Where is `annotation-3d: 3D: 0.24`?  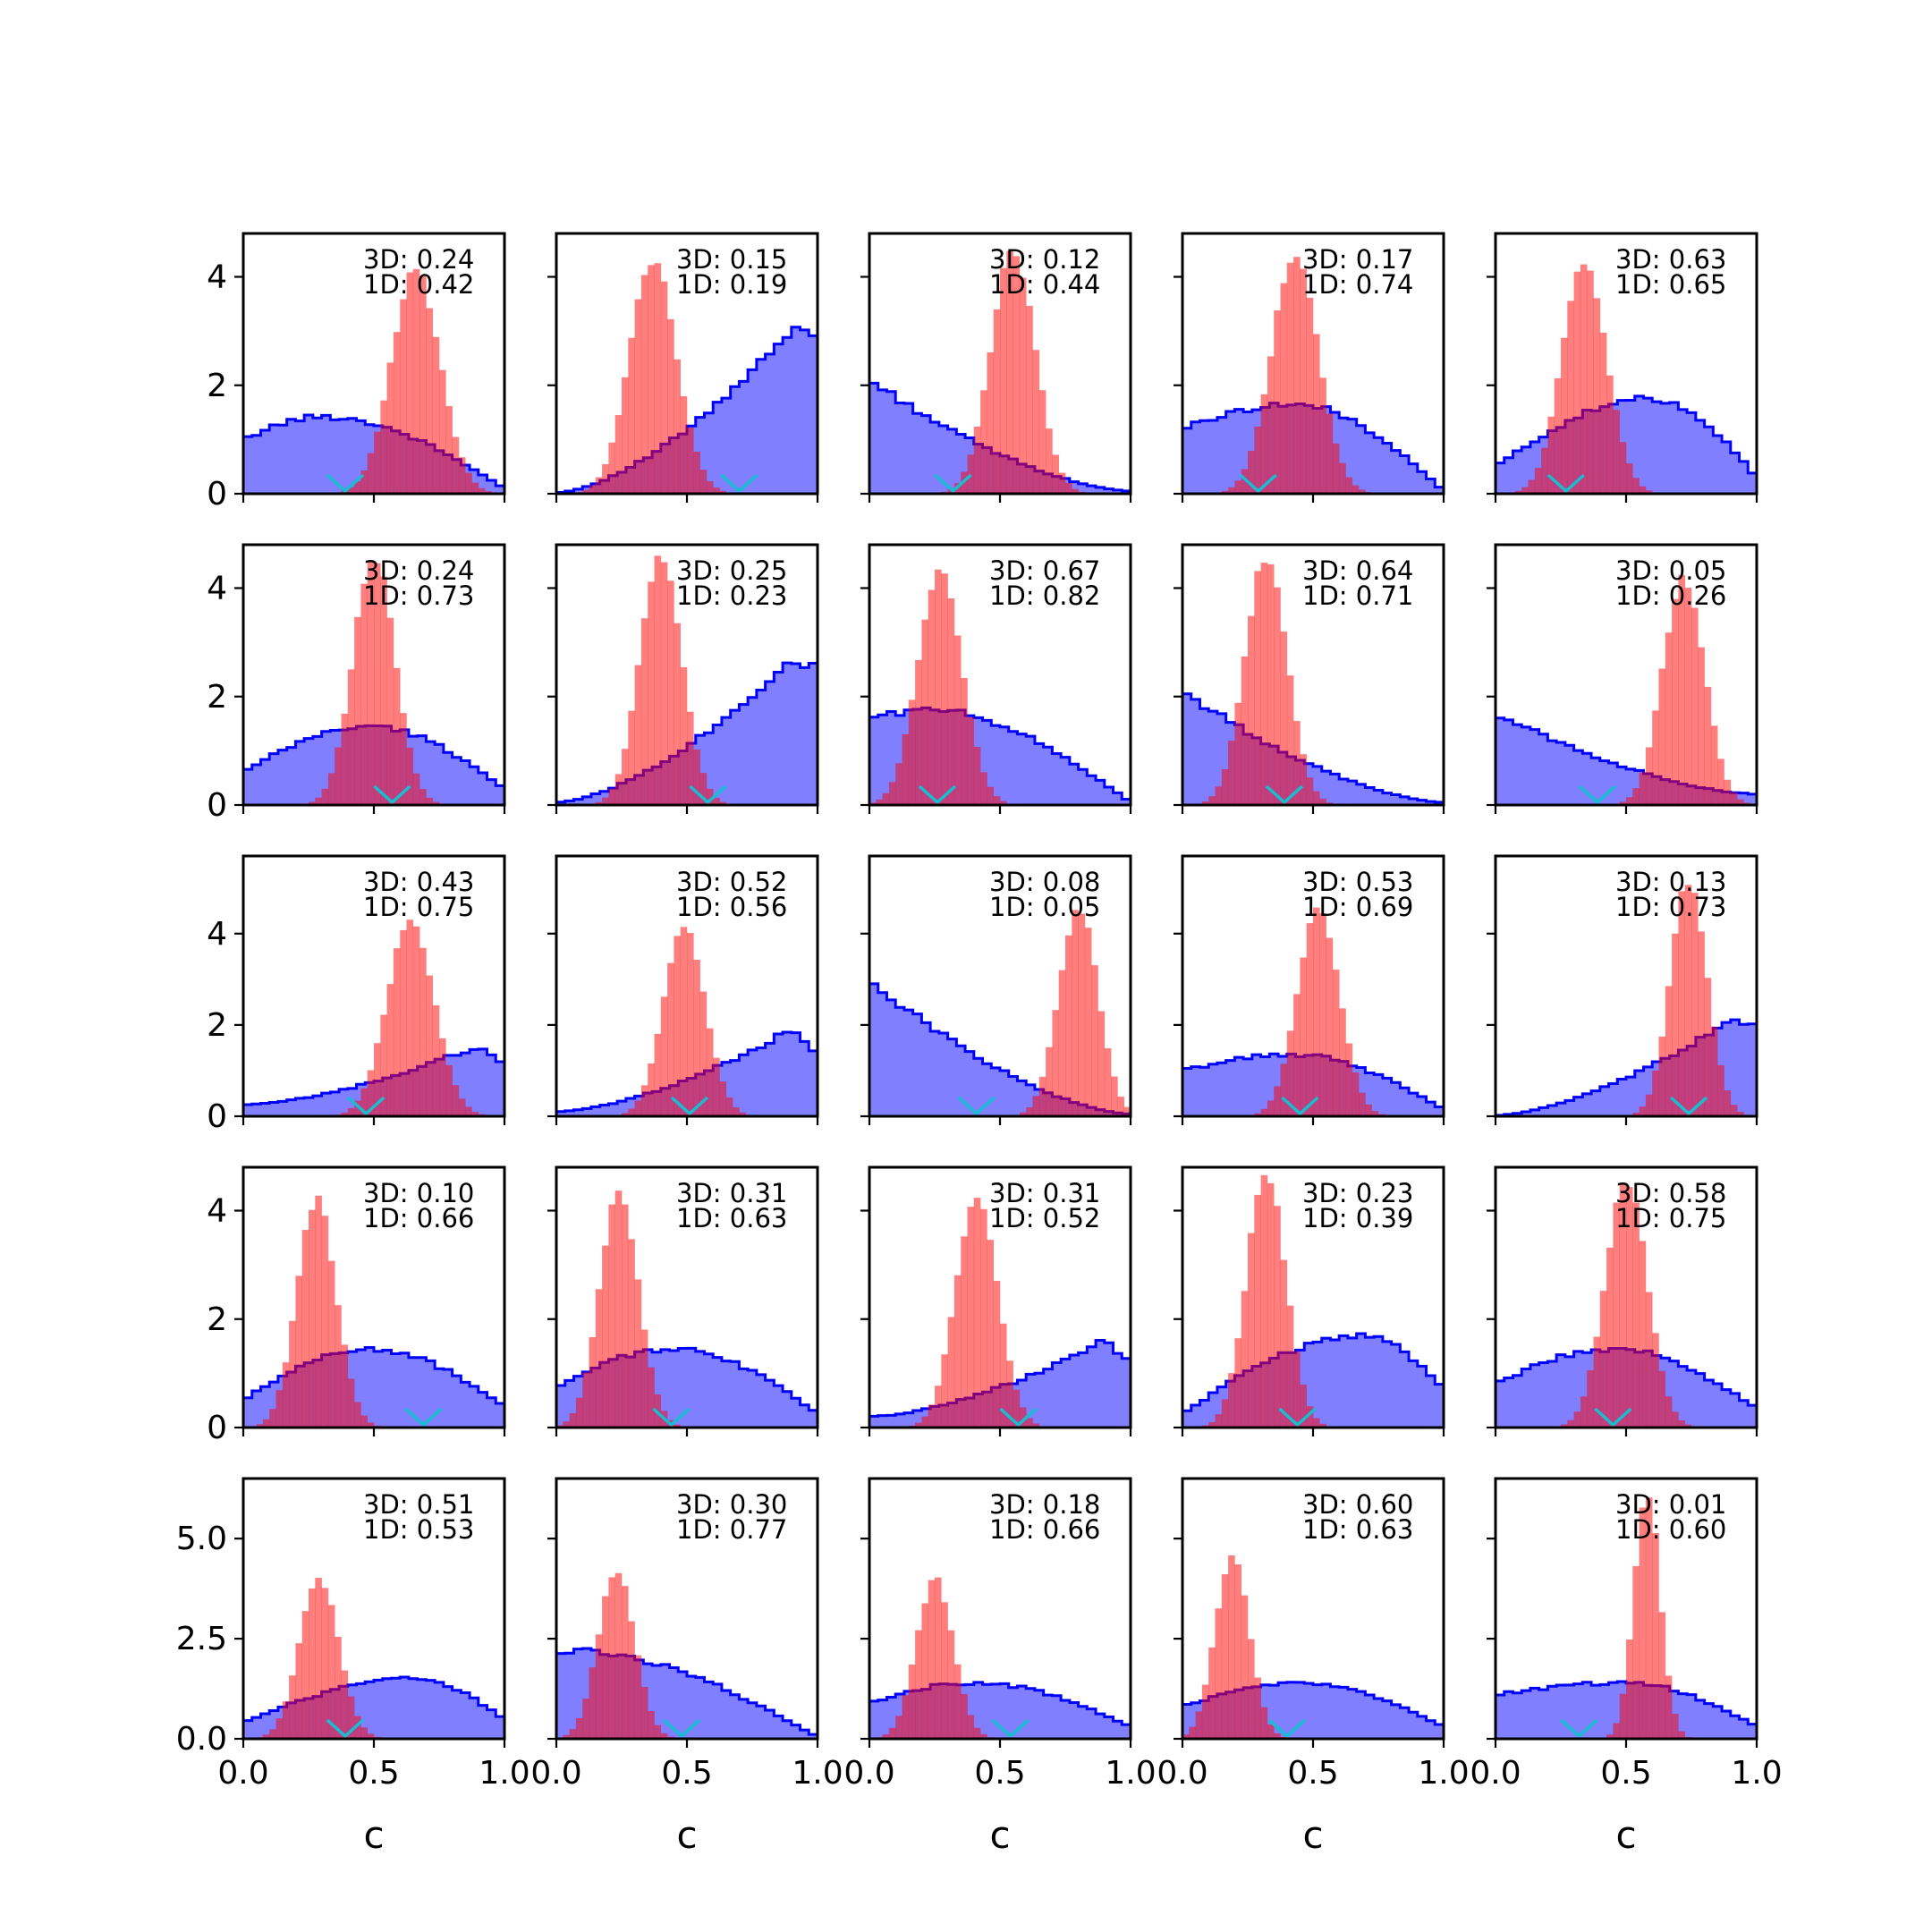
annotation-3d: 3D: 0.24 is located at coordinates (418, 259).